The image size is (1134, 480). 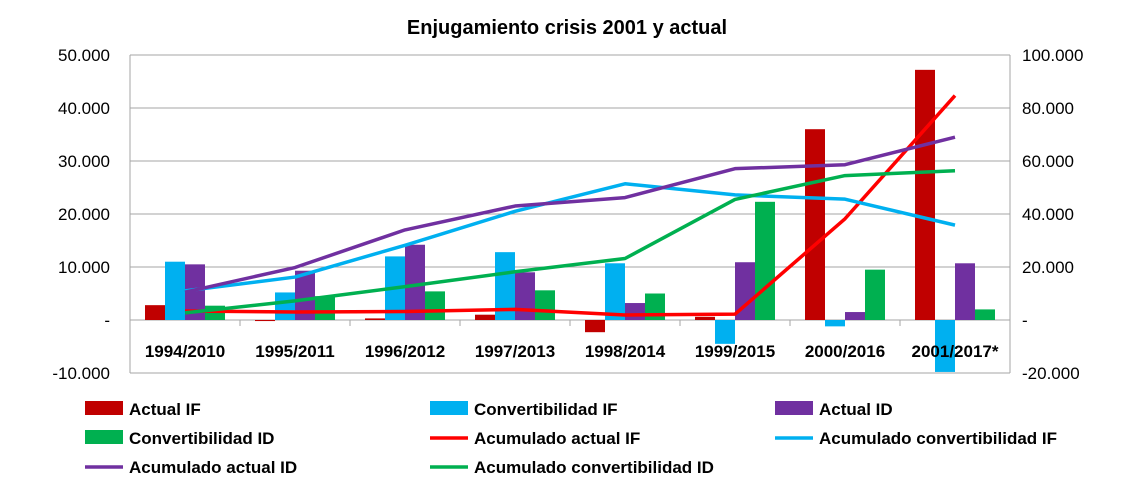 I want to click on left-tick-label: -10.000, so click(x=81, y=373).